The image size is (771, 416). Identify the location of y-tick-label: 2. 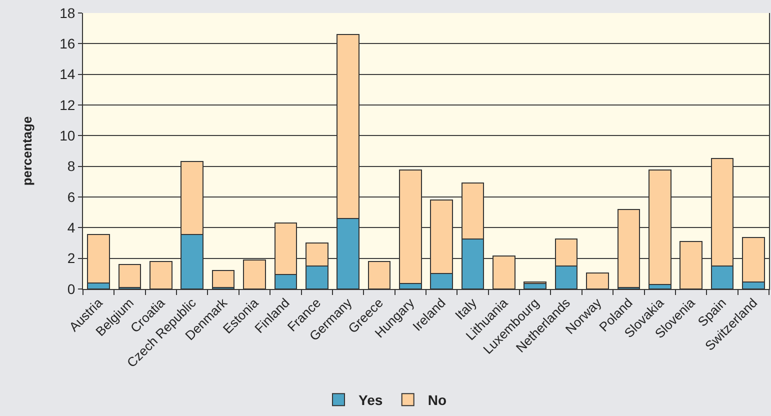
(71, 258).